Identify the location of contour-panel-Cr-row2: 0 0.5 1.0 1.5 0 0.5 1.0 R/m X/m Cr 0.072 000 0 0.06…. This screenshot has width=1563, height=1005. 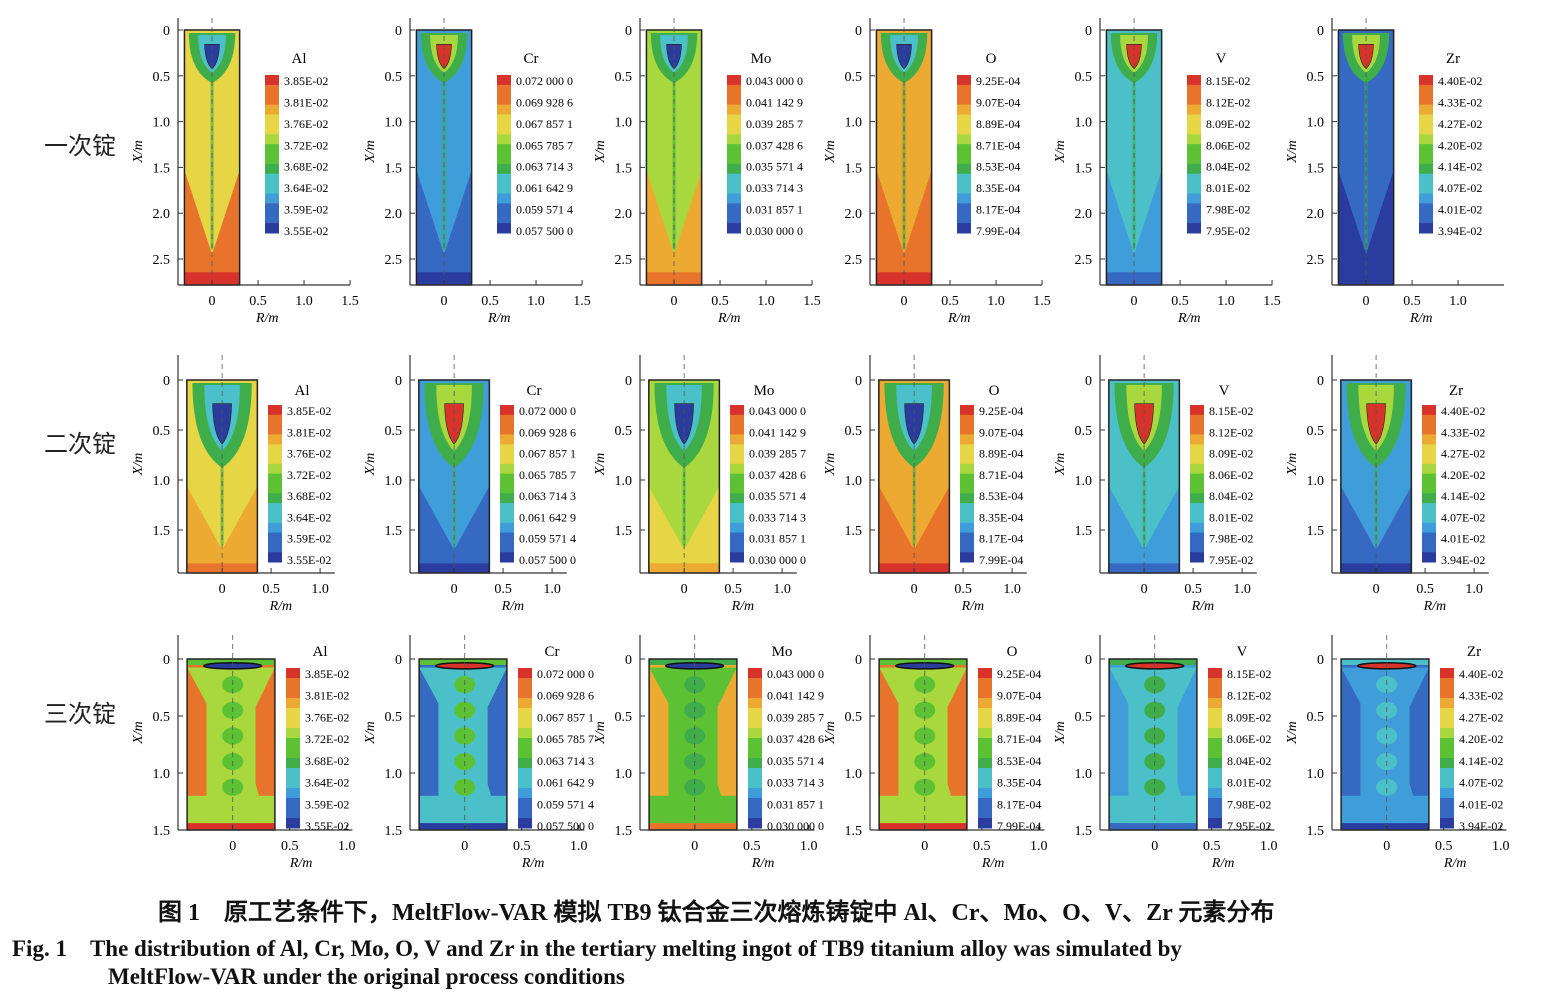
(469, 484).